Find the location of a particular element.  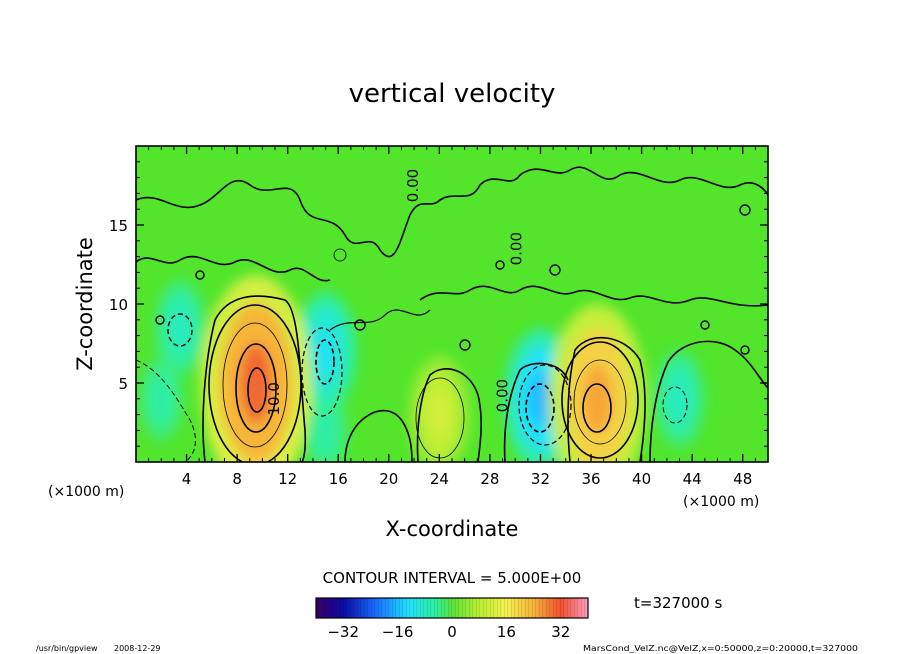

footer-program: /usr/bin/gpview is located at coordinates (67, 648).